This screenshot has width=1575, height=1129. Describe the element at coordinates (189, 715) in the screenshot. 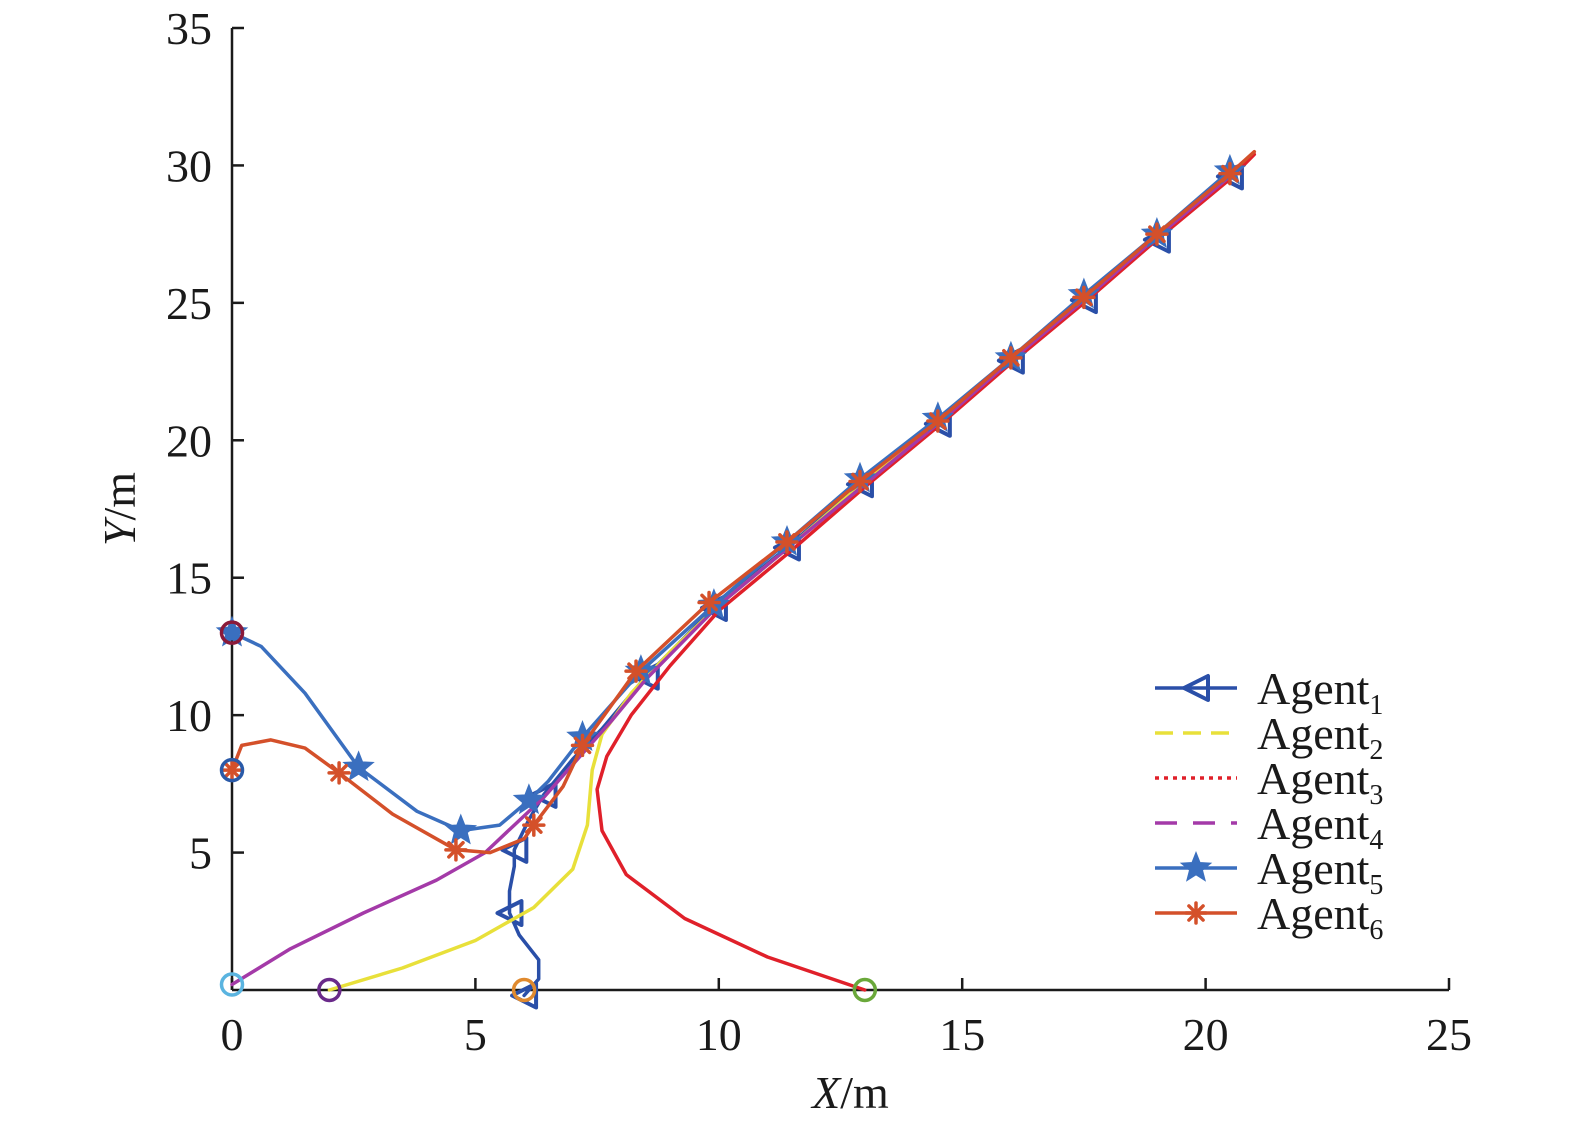

I see `y-tick-label: 10` at that location.